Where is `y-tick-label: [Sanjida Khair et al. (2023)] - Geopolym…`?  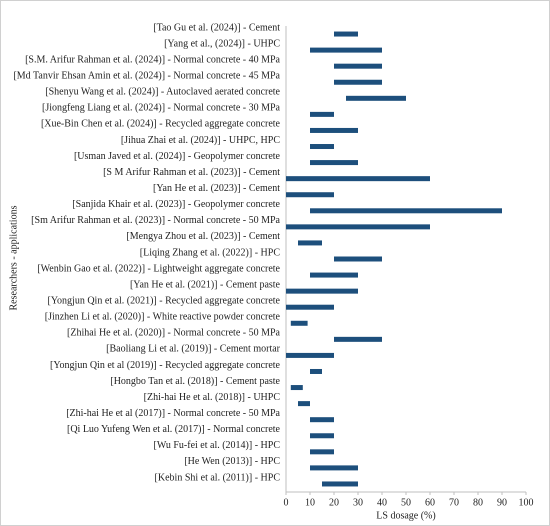
y-tick-label: [Sanjida Khair et al. (2023)] - Geopolym… is located at coordinates (176, 204).